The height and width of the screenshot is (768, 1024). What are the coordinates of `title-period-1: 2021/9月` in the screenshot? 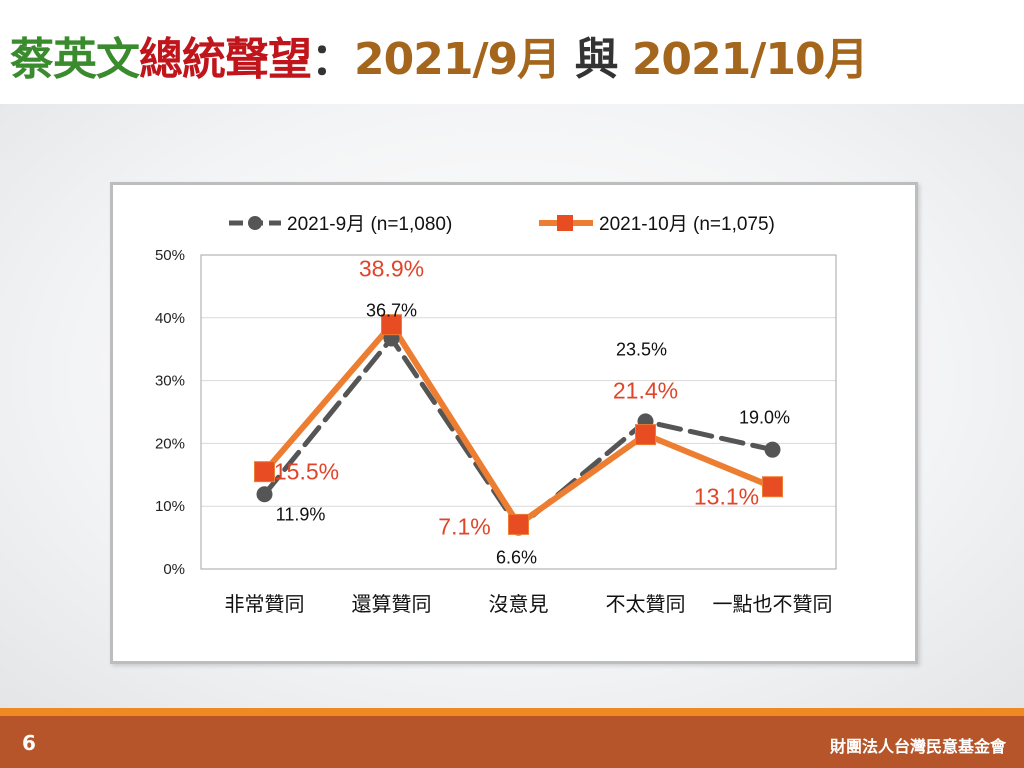 It's located at (457, 59).